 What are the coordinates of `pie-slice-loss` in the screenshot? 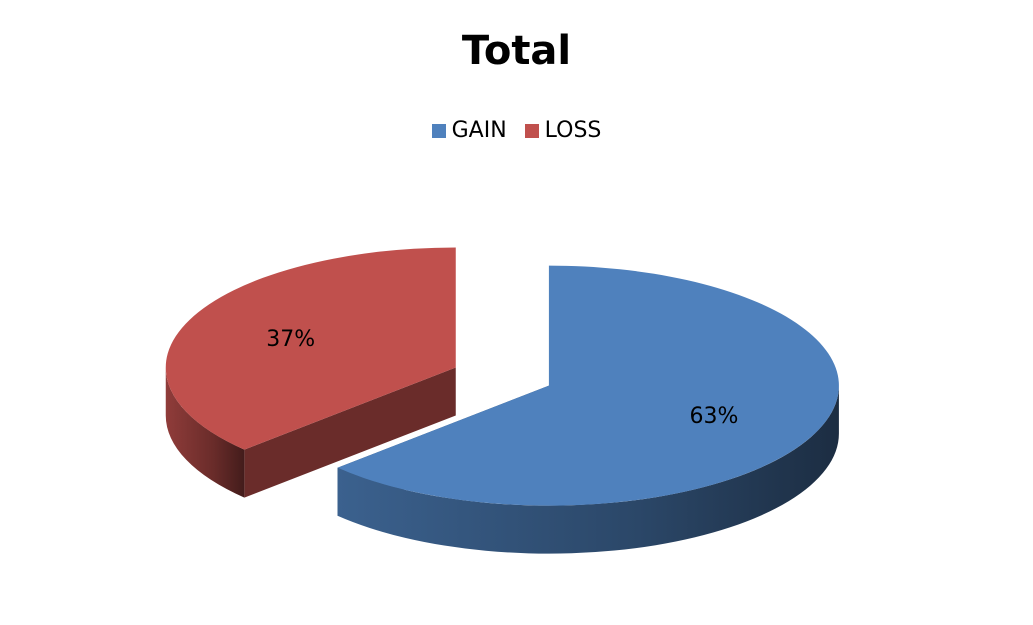 It's located at (310, 348).